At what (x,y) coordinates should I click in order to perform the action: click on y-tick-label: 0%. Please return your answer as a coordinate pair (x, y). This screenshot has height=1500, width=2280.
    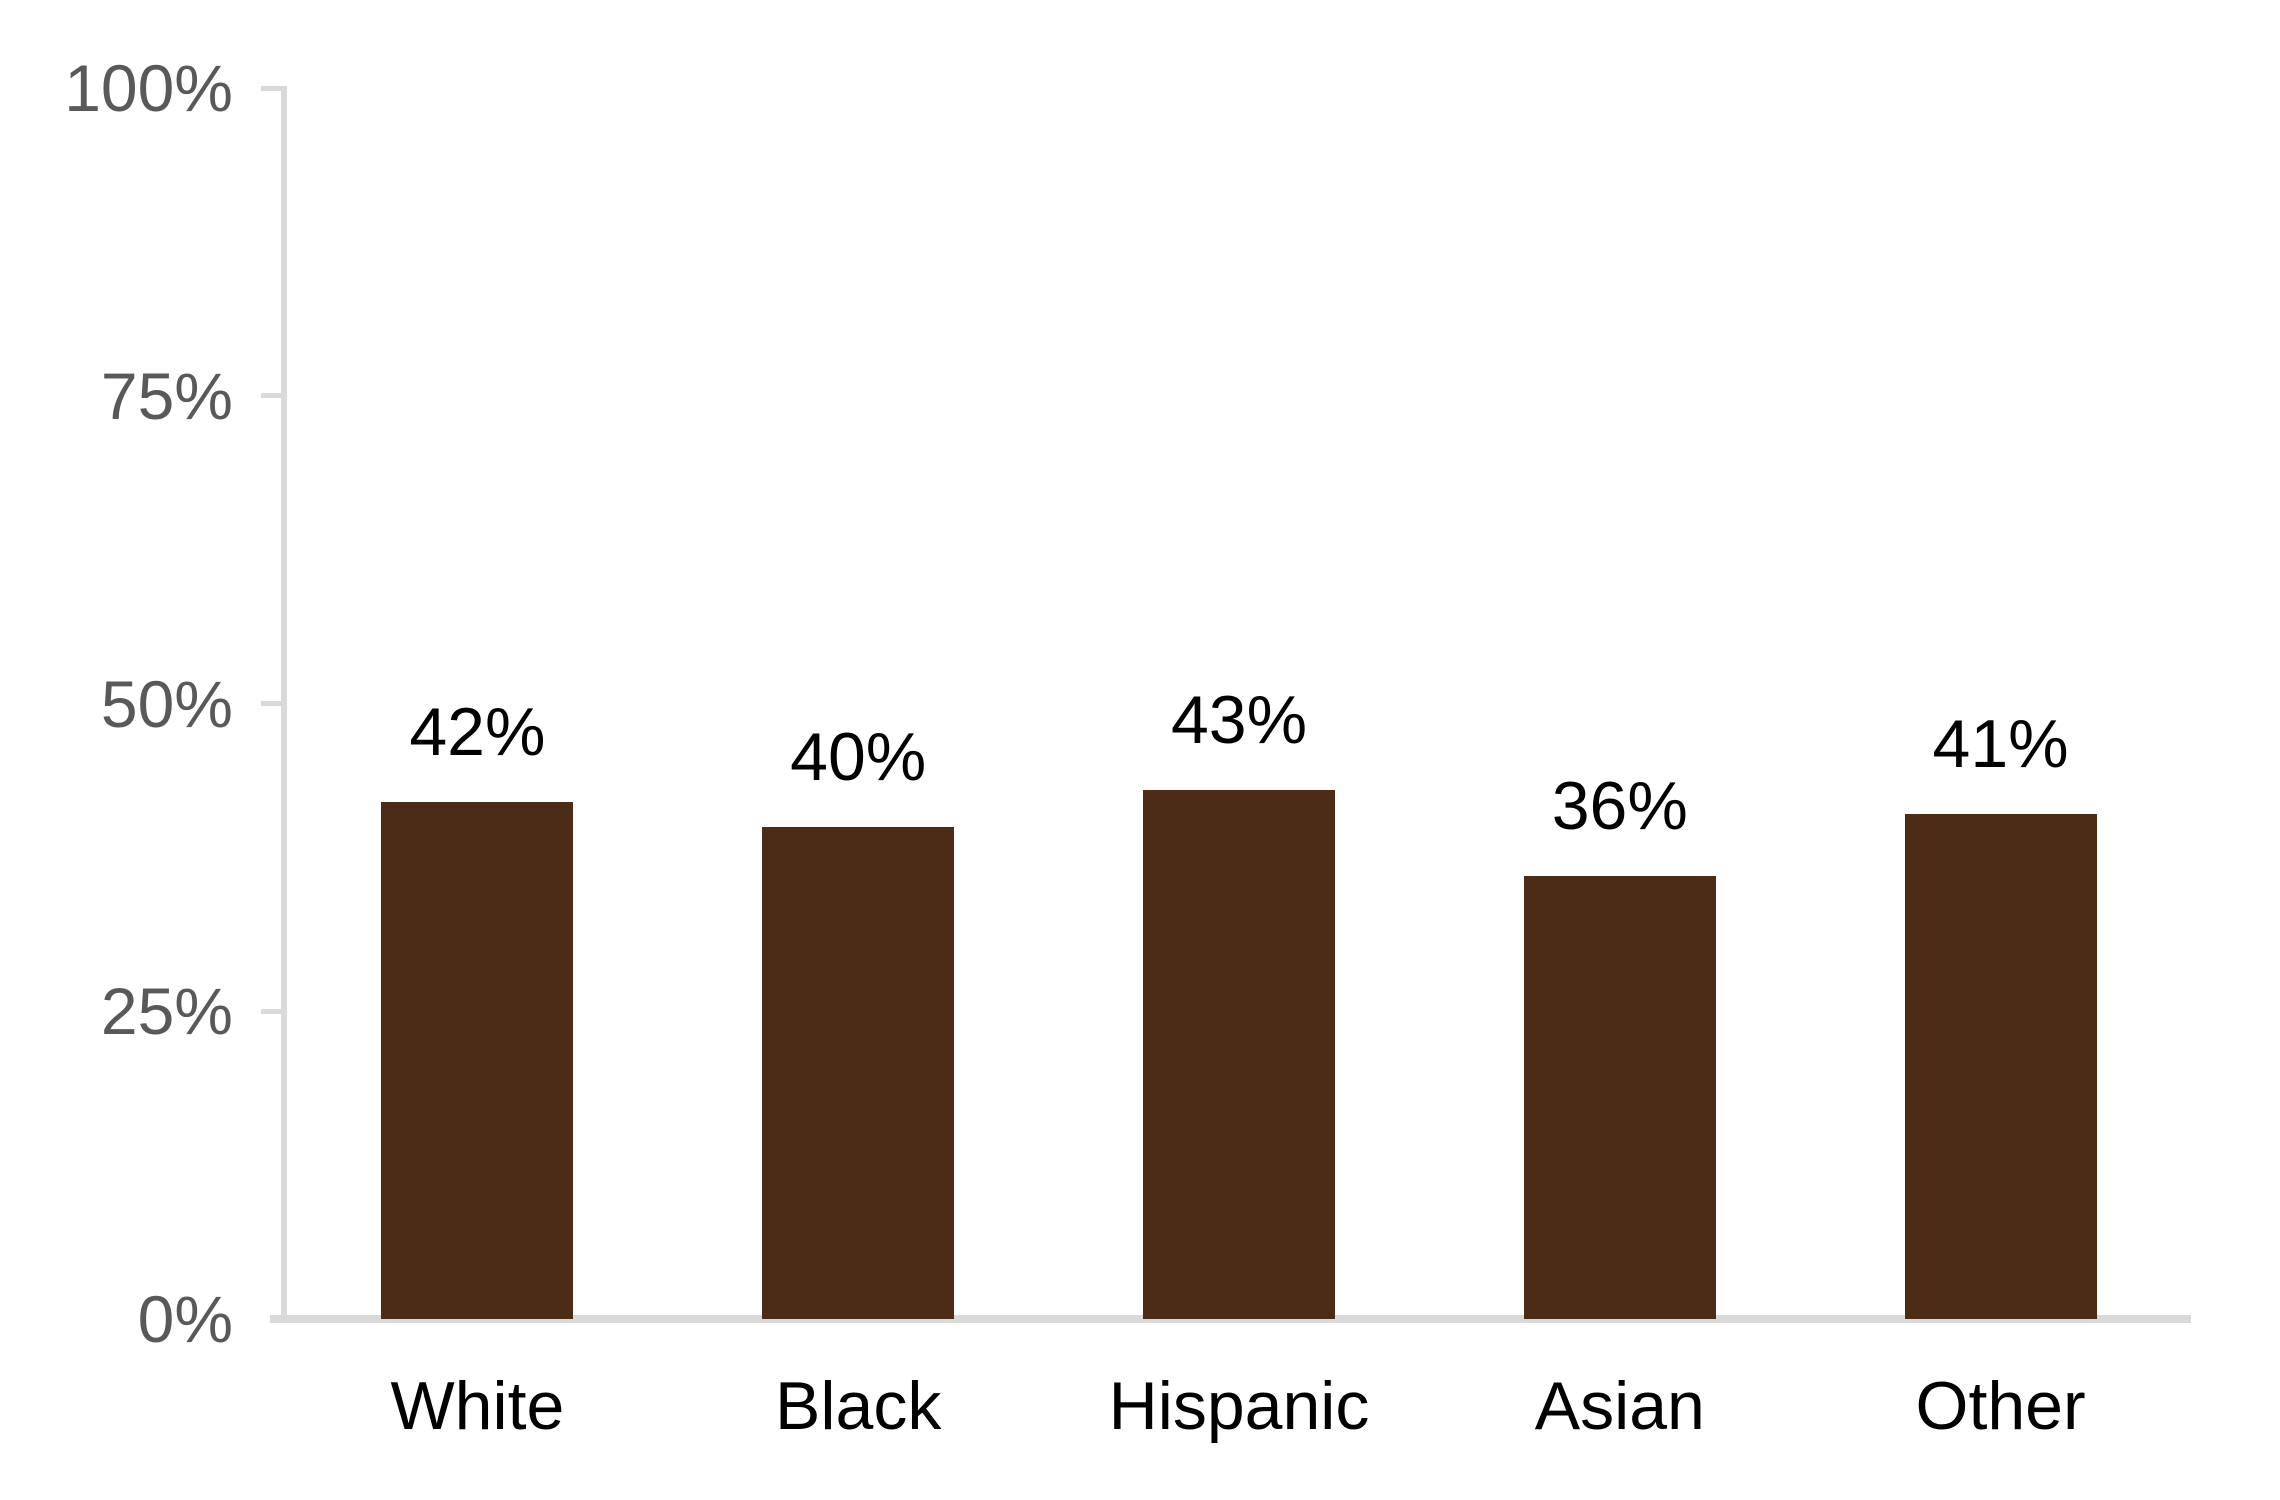
    Looking at the image, I should click on (185, 1319).